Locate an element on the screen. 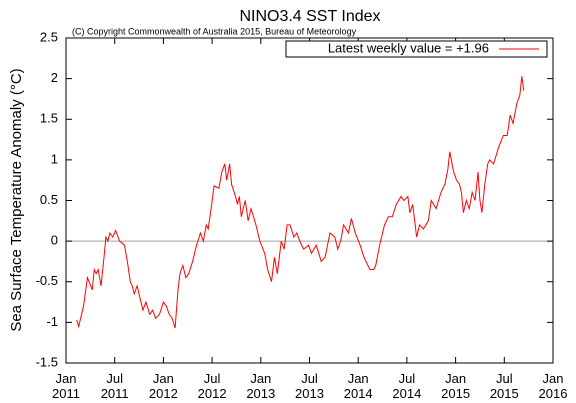  y-tick-label: -0.5 is located at coordinates (47, 280).